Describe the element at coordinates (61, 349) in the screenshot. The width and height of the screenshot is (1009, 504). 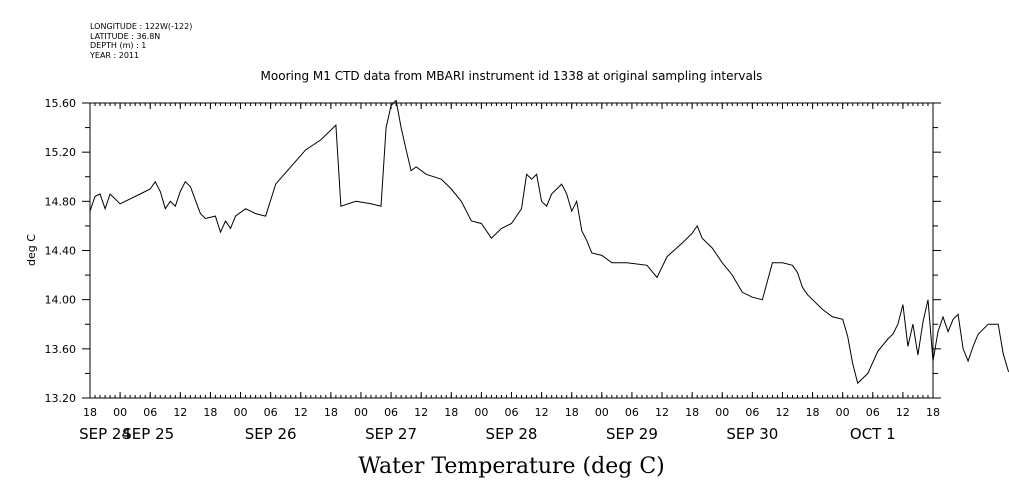
I see `y-tick-label: 13.60` at that location.